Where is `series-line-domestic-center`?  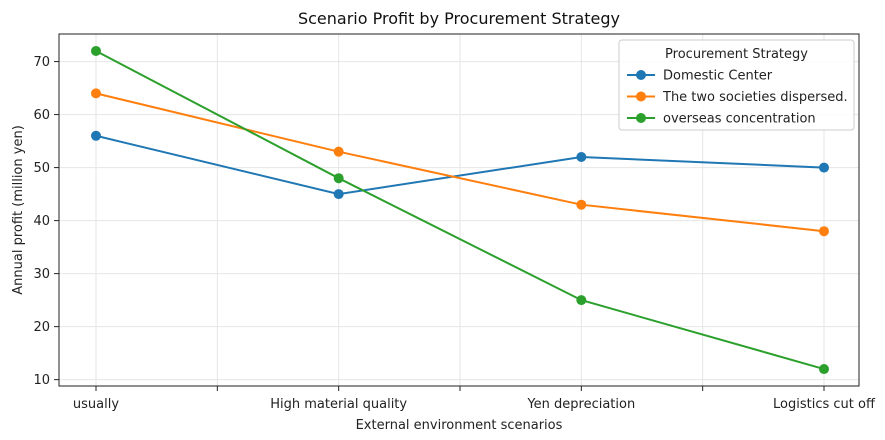
series-line-domestic-center is located at coordinates (460, 165).